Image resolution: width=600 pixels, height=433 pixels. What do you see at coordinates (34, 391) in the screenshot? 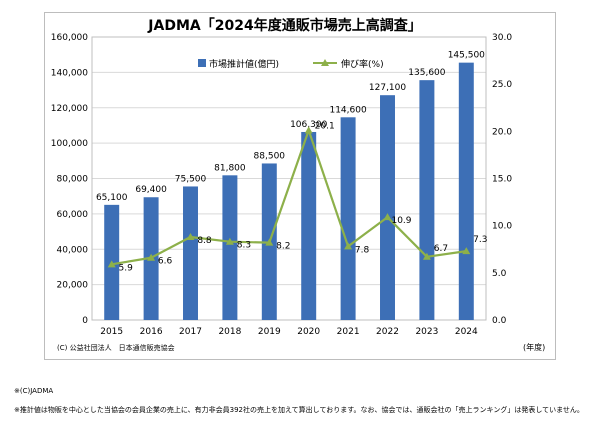
I see `copyright-note: ※(C)JADMA` at bounding box center [34, 391].